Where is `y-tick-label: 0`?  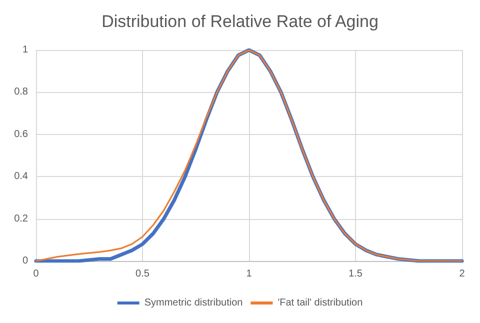 y-tick-label: 0 is located at coordinates (25, 261).